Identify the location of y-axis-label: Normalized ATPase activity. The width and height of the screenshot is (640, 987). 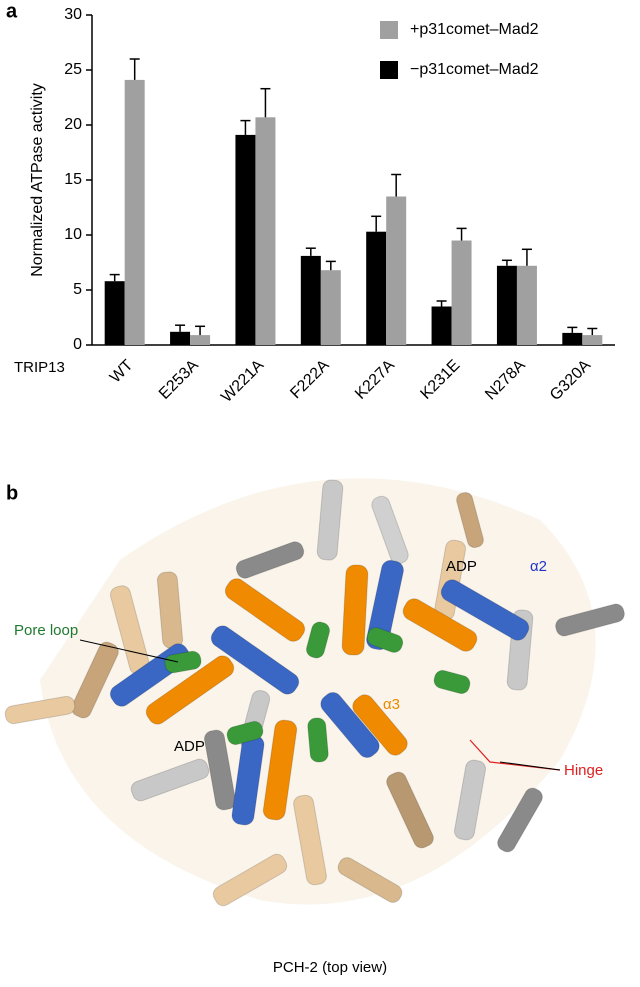
(37, 180).